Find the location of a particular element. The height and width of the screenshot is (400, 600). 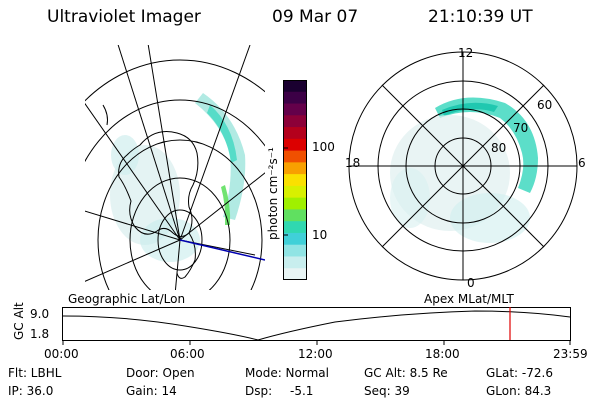

colorbar is located at coordinates (295, 180).